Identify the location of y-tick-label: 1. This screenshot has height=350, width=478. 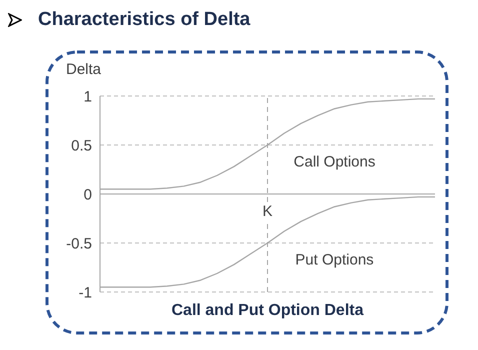
(88, 97).